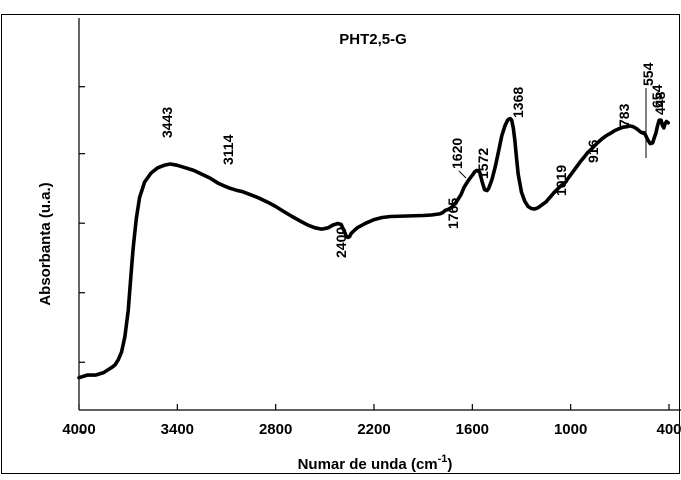 This screenshot has width=681, height=480. I want to click on peak-label: 3114, so click(228, 149).